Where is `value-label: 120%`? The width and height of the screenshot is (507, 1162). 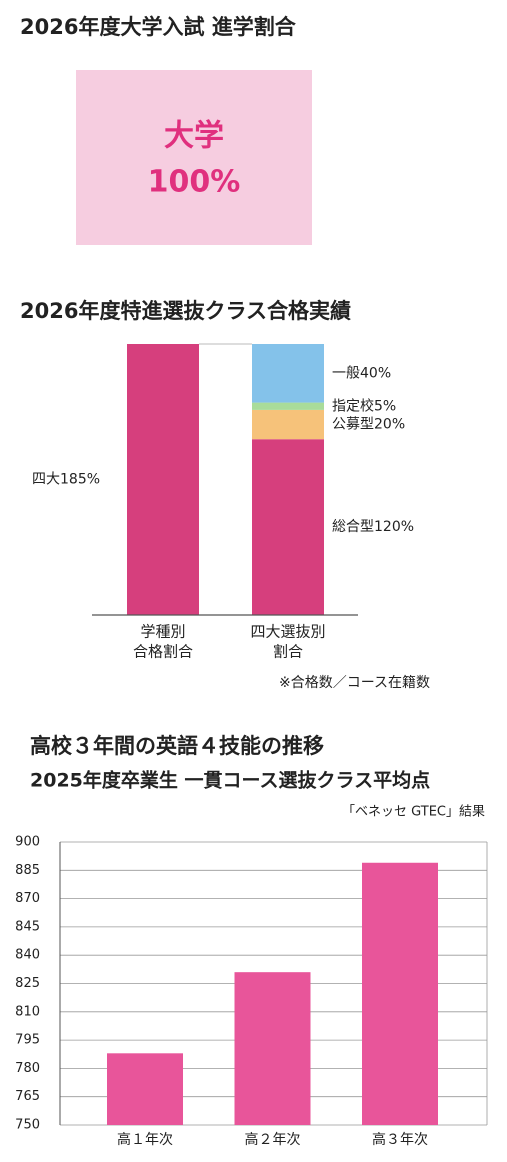 value-label: 120% is located at coordinates (394, 527).